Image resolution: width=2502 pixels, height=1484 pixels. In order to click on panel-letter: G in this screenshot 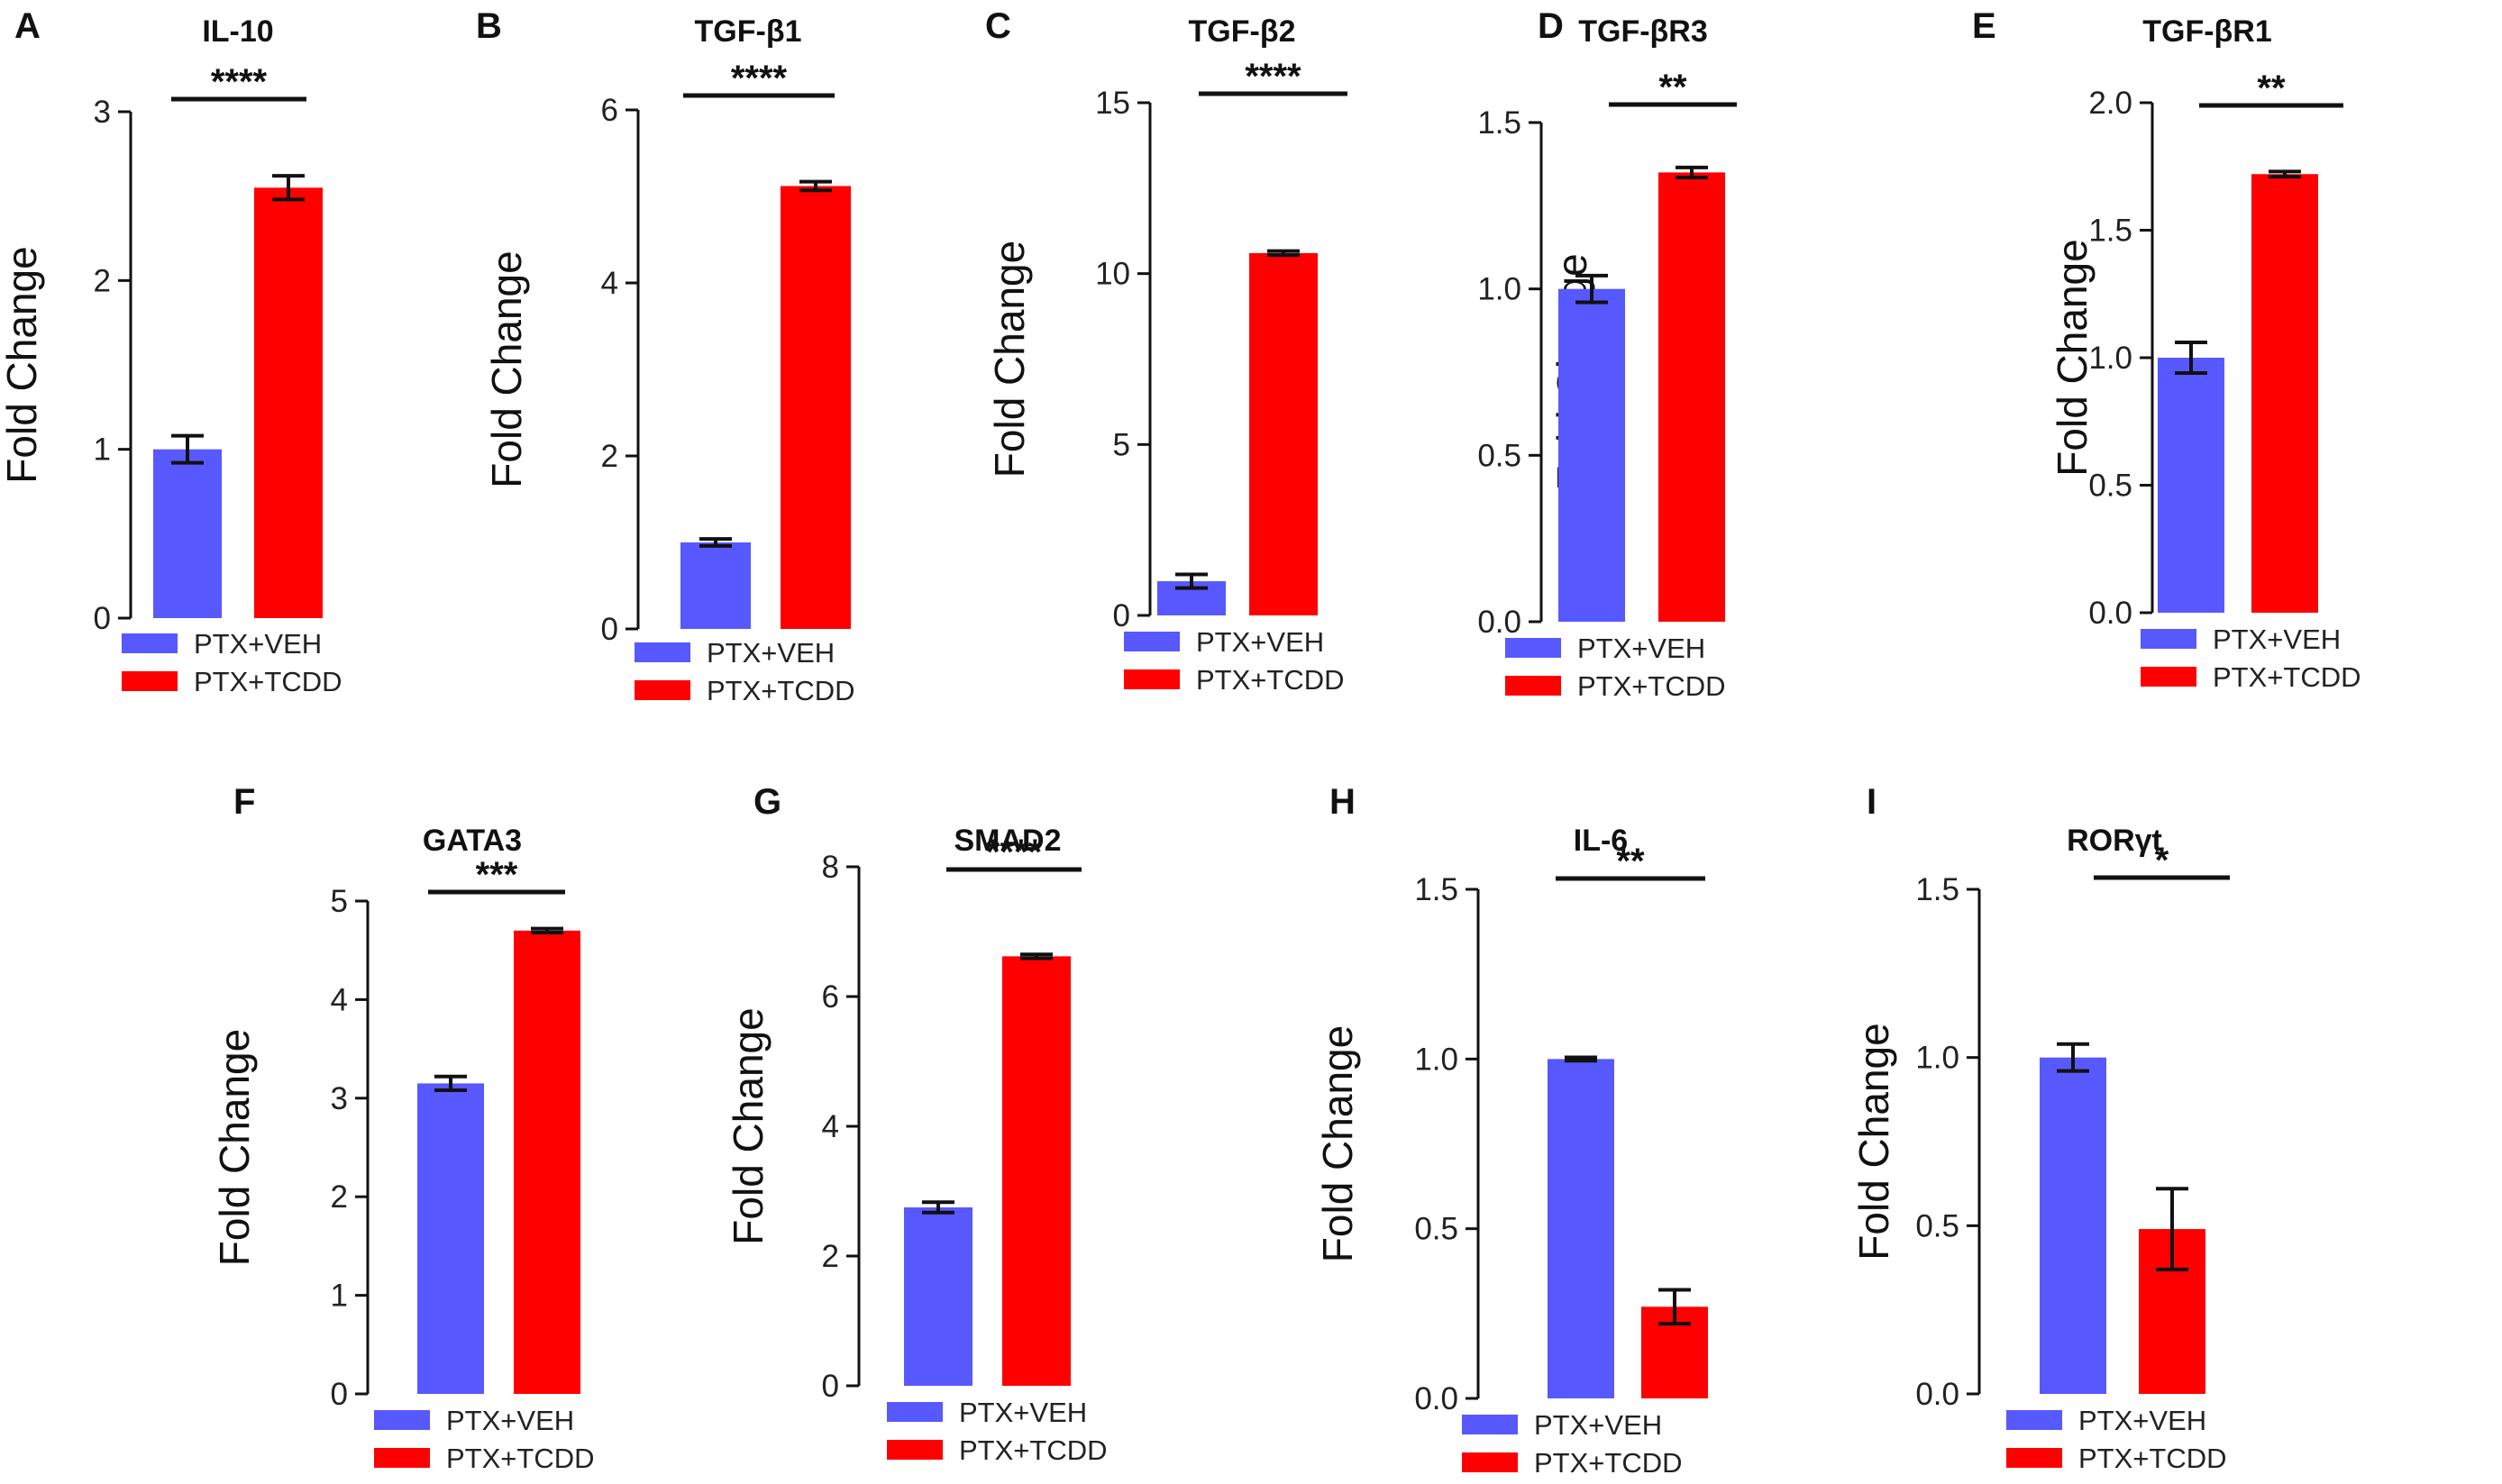, I will do `click(767, 802)`.